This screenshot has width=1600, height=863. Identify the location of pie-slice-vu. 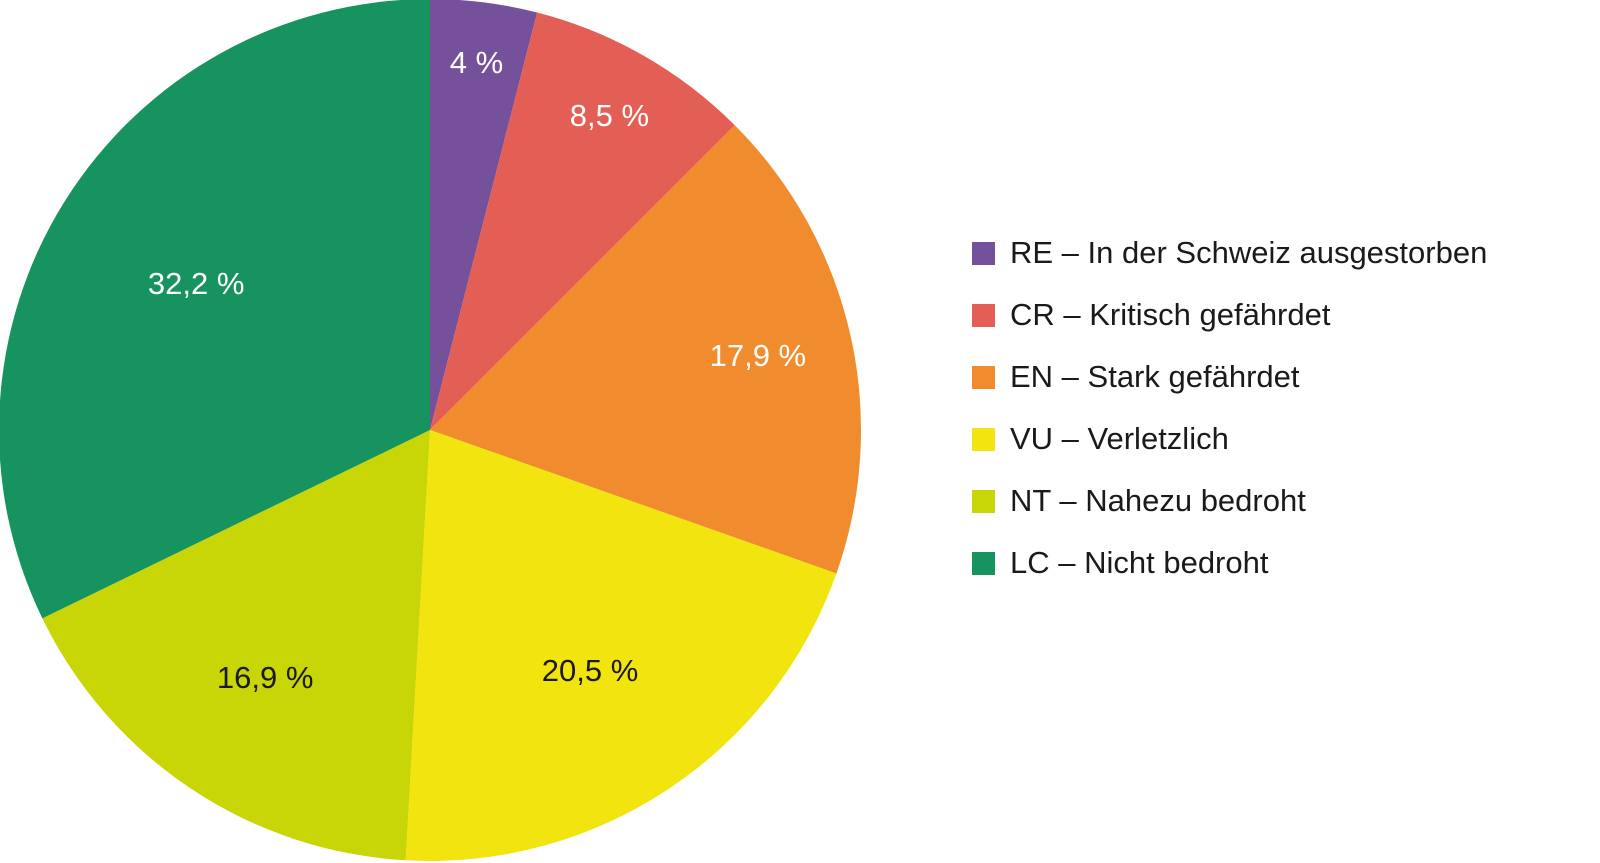
(621, 646).